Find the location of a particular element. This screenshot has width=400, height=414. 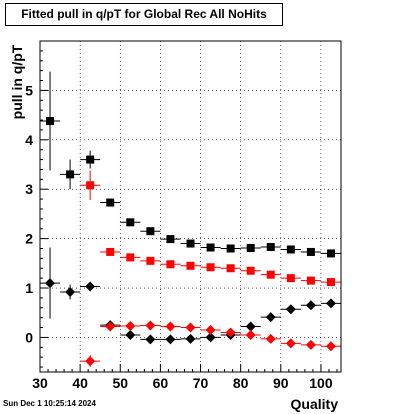

x-tick-label: 80 is located at coordinates (241, 383).